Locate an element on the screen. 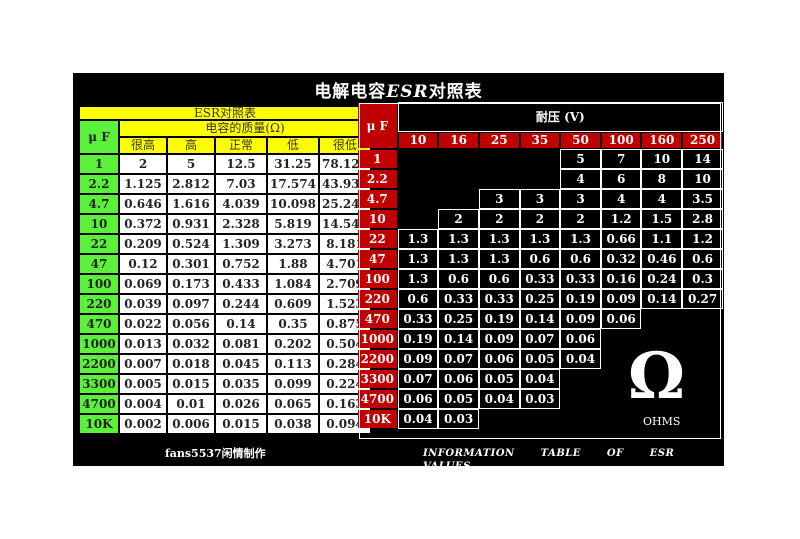 This screenshot has width=800, height=539. esr-cell: 0.03 is located at coordinates (540, 399).